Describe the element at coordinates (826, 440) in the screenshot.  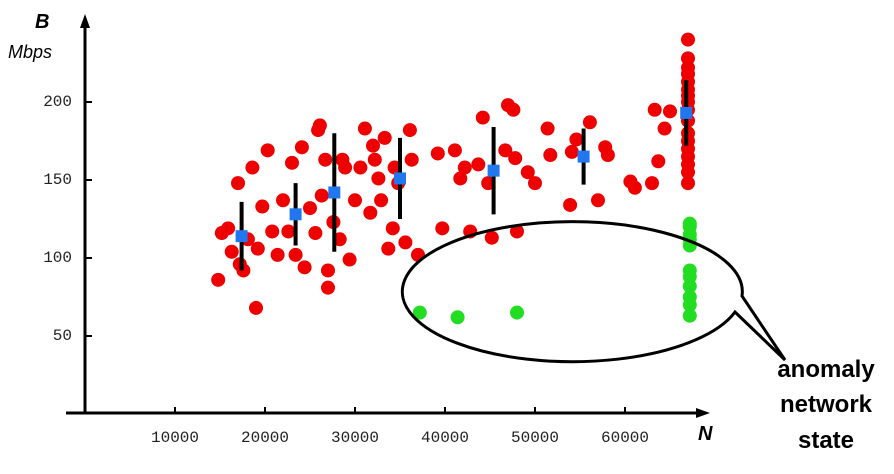
I see `annotation-text: state` at that location.